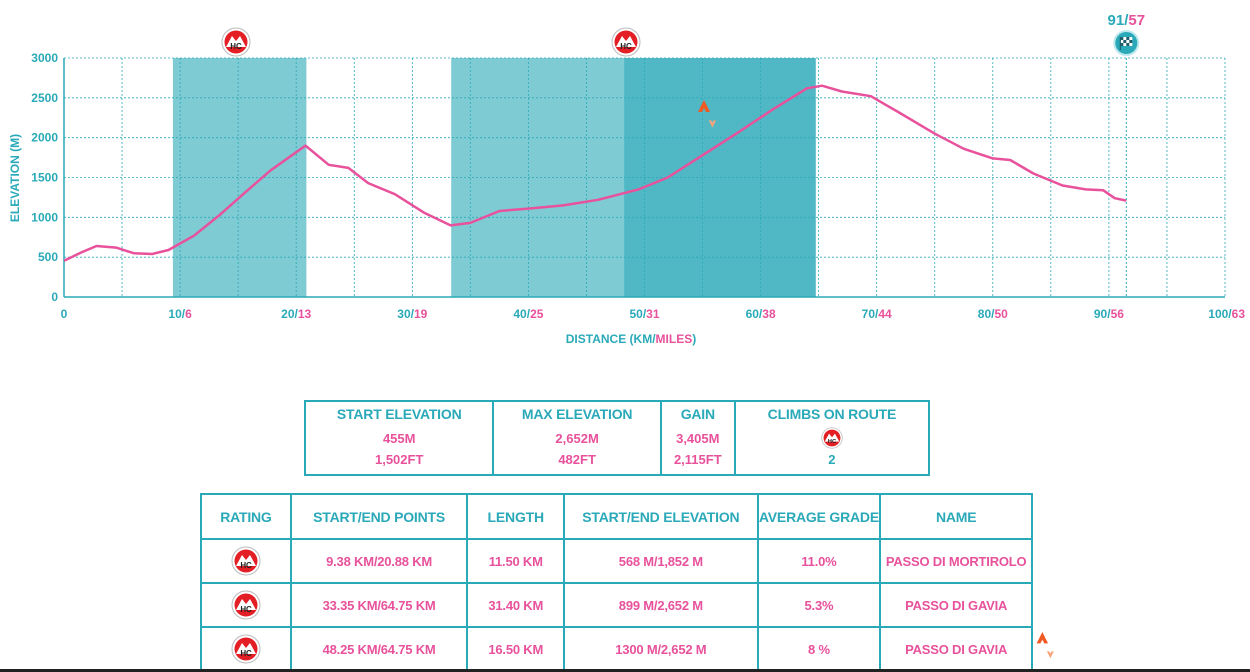 This screenshot has height=672, width=1250. Describe the element at coordinates (246, 516) in the screenshot. I see `header-rating: RATING` at that location.